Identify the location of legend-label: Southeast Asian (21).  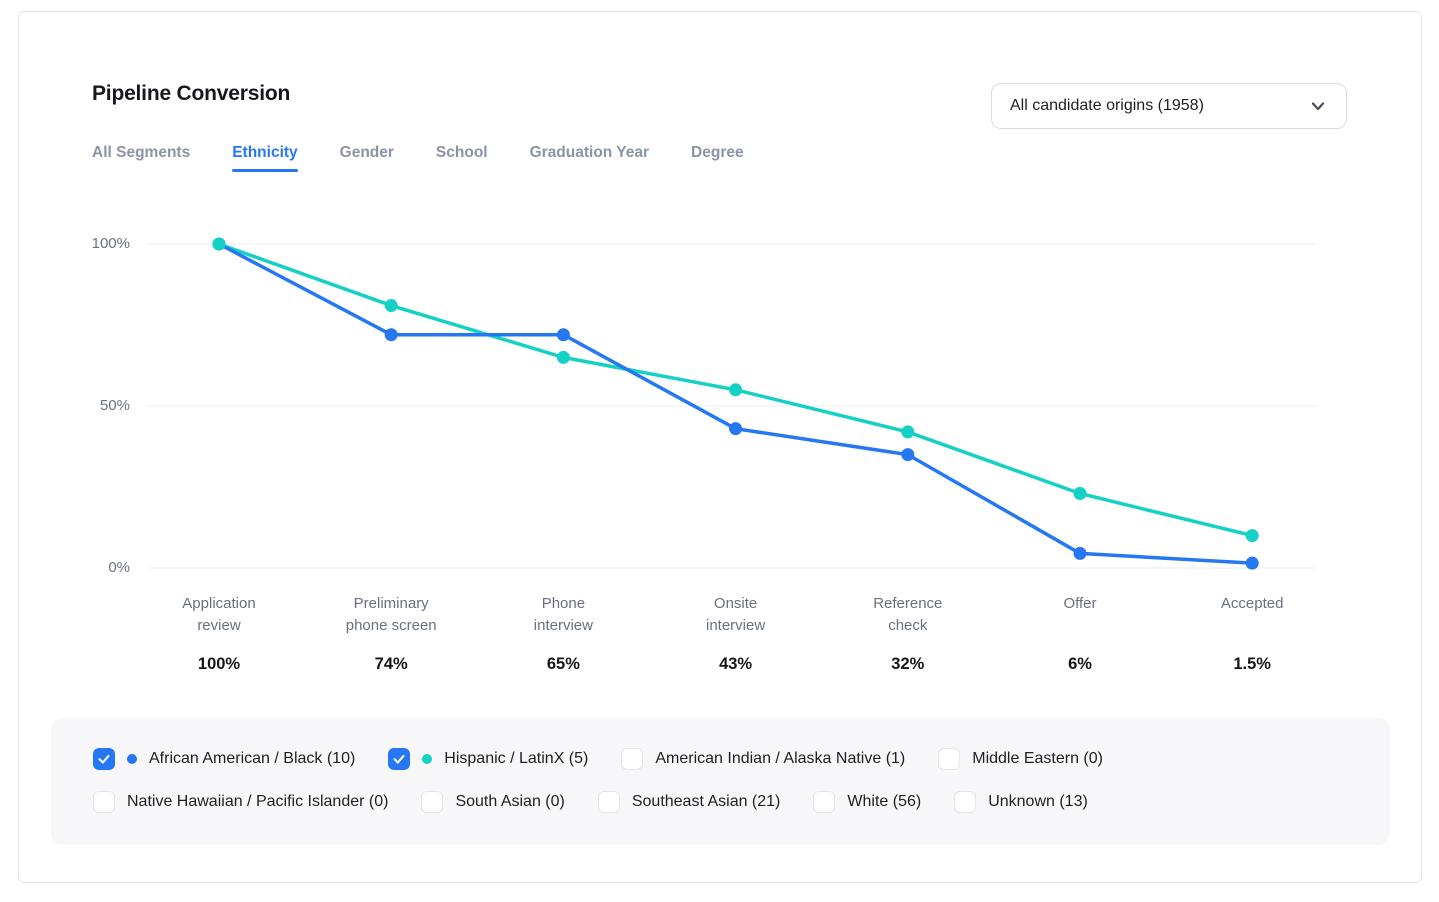
(706, 801).